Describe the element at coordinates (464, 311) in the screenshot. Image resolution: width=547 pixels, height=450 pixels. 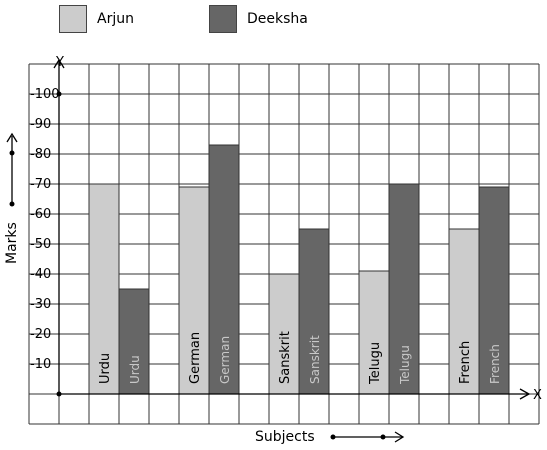
I see `bar-arjun-french` at that location.